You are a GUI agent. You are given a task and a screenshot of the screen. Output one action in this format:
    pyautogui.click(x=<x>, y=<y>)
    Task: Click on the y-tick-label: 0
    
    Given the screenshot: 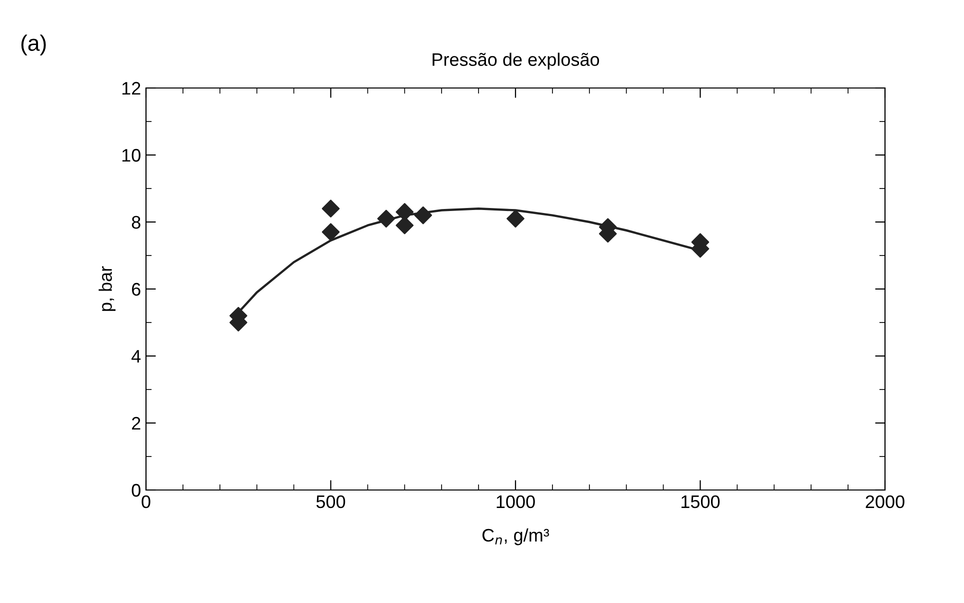 What is the action you would take?
    pyautogui.click(x=136, y=490)
    